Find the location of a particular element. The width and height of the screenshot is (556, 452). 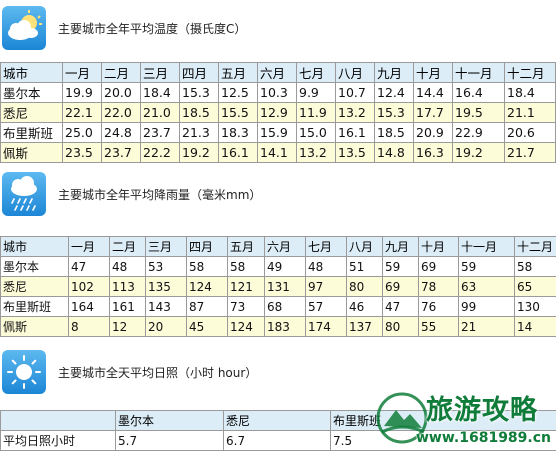

rainfall-header-month: 五月 is located at coordinates (246, 246).